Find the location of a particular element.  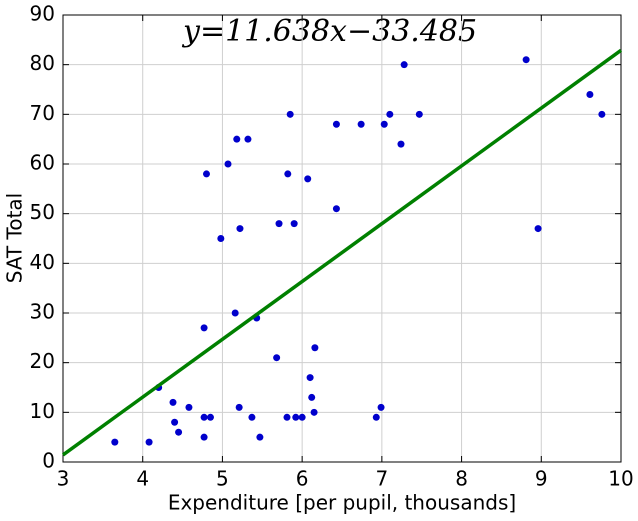

y-tick-label: 30 is located at coordinates (42, 312).